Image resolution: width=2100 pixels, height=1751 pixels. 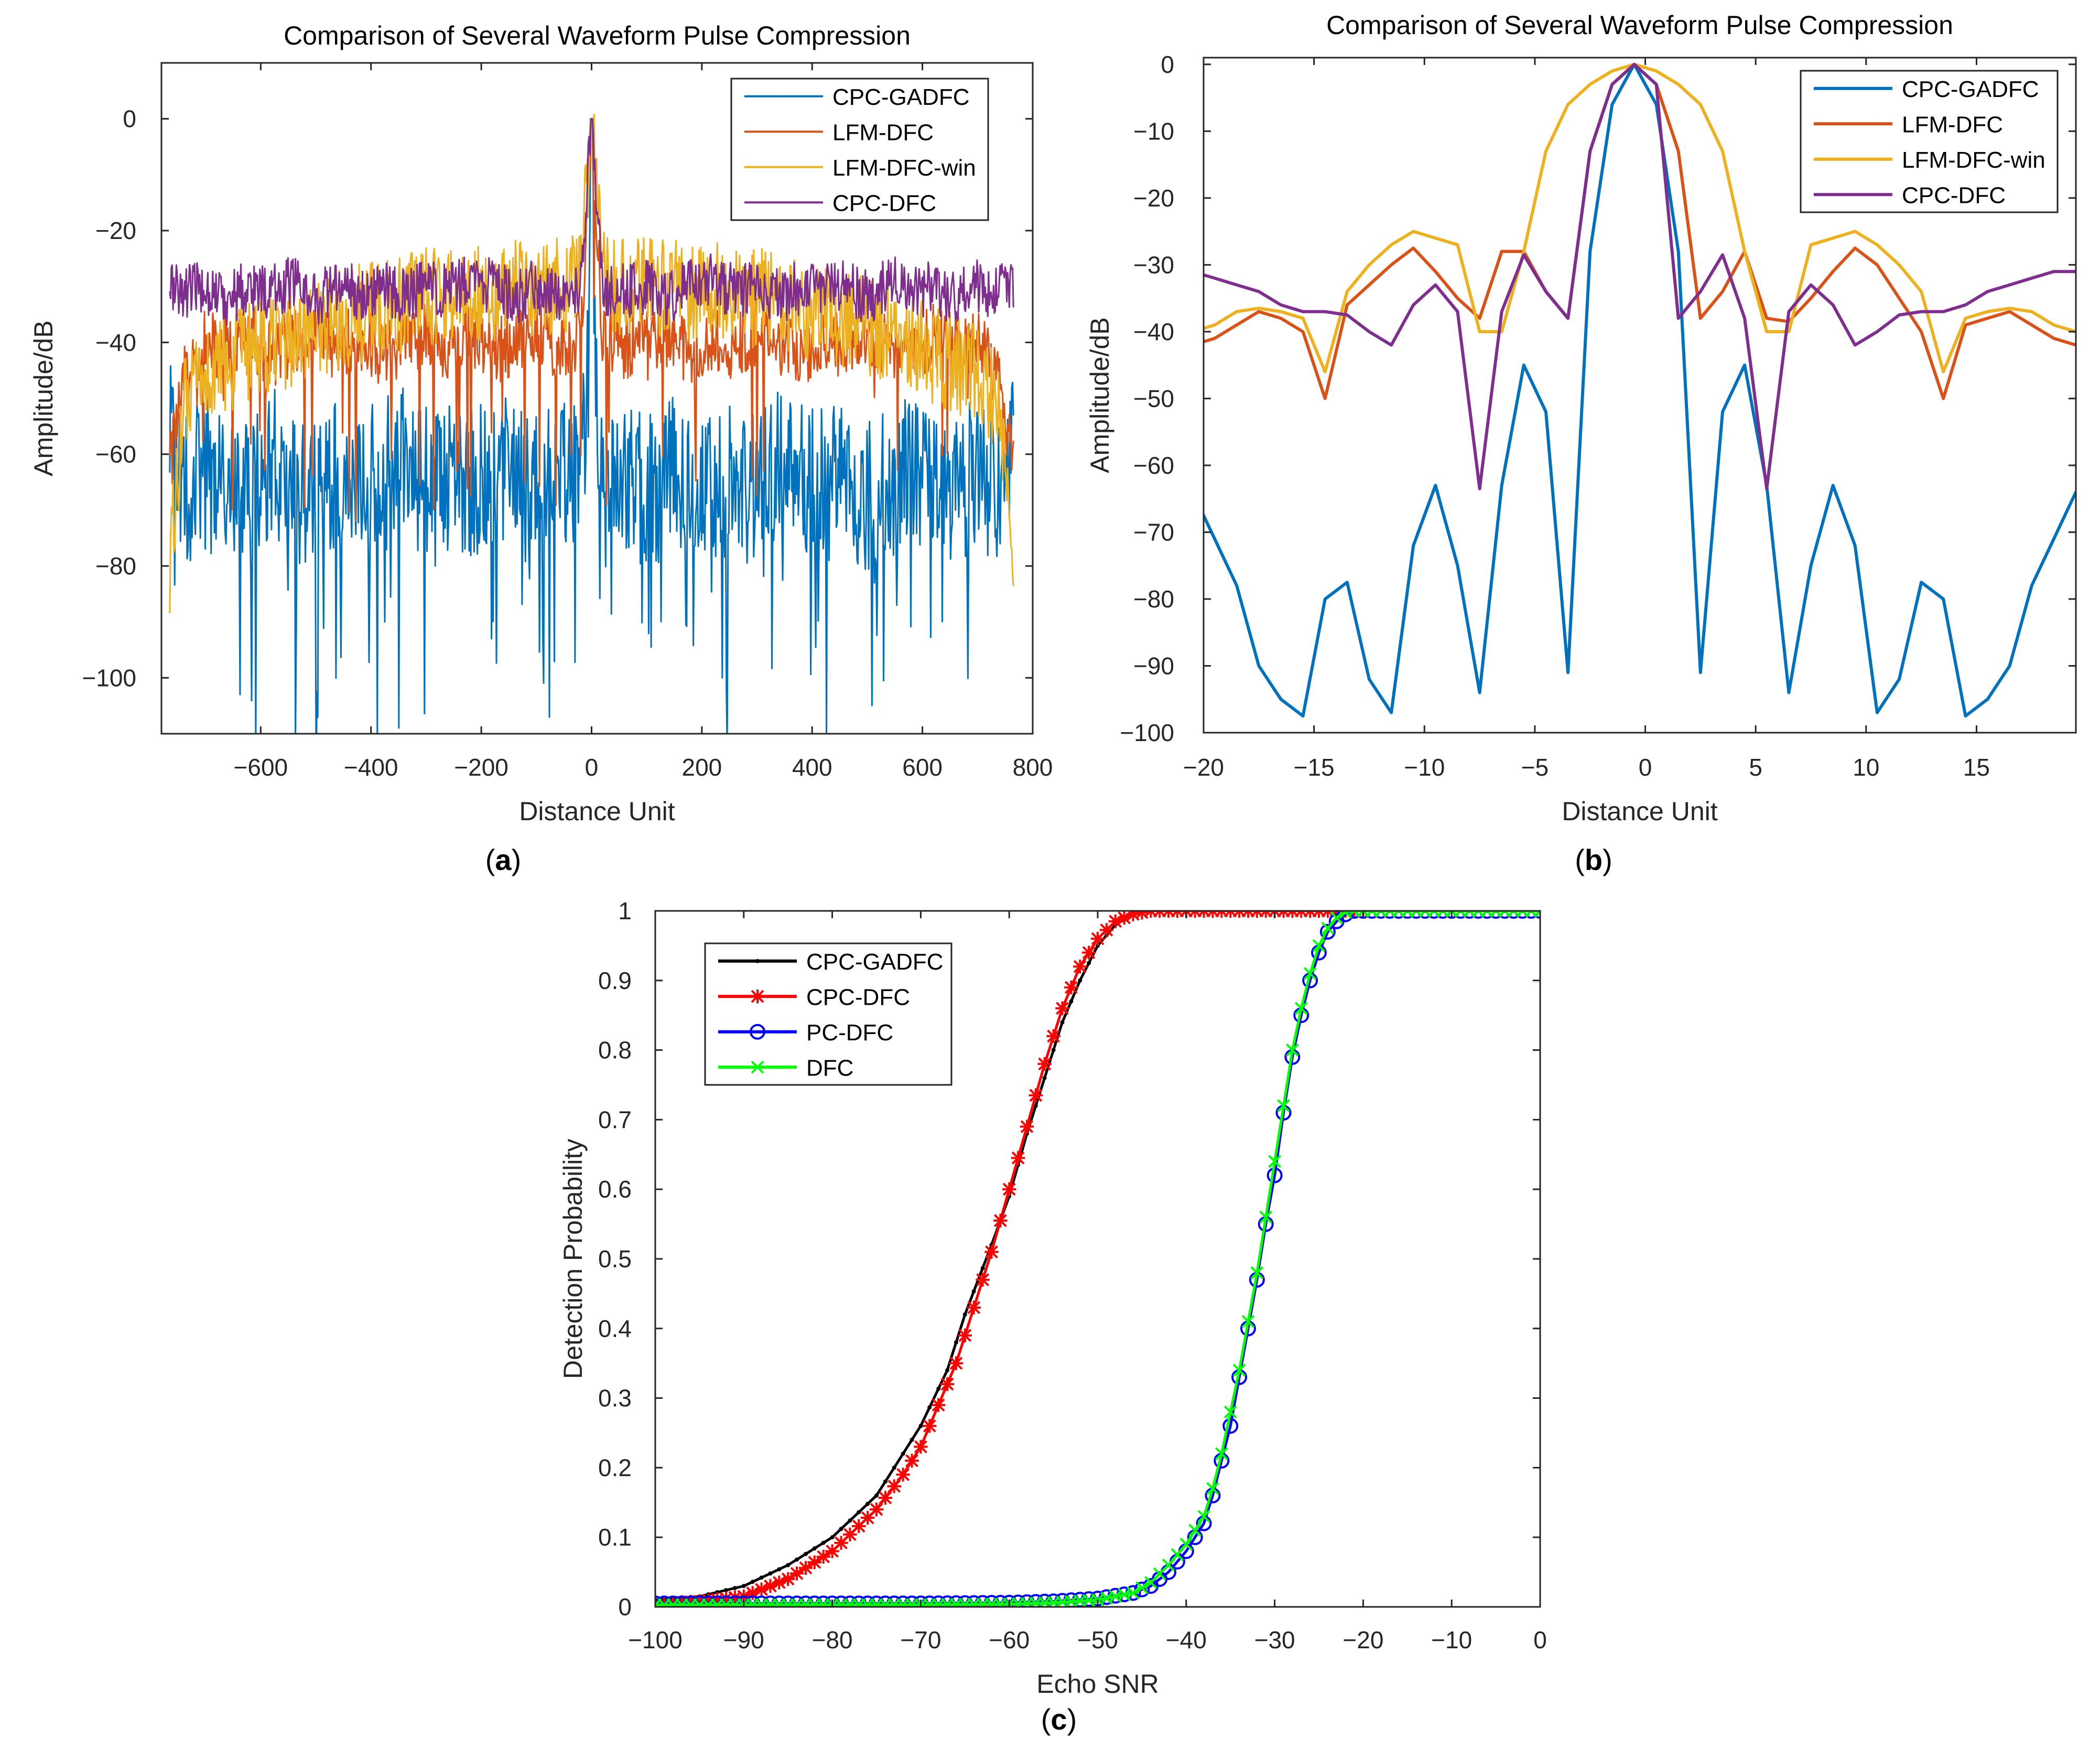 I want to click on legend: CPC-GADFC LFM-DFC LFM-DFC-win CPC-DFC, so click(x=1929, y=141).